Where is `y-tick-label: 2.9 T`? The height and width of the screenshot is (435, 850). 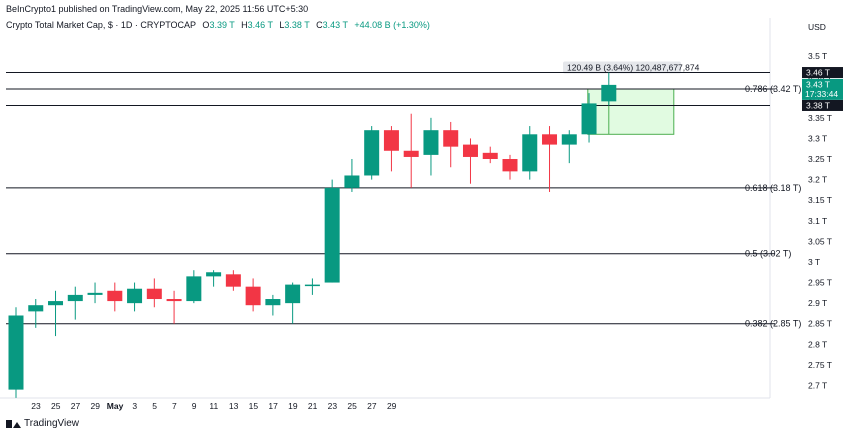 y-tick-label: 2.9 T is located at coordinates (817, 303).